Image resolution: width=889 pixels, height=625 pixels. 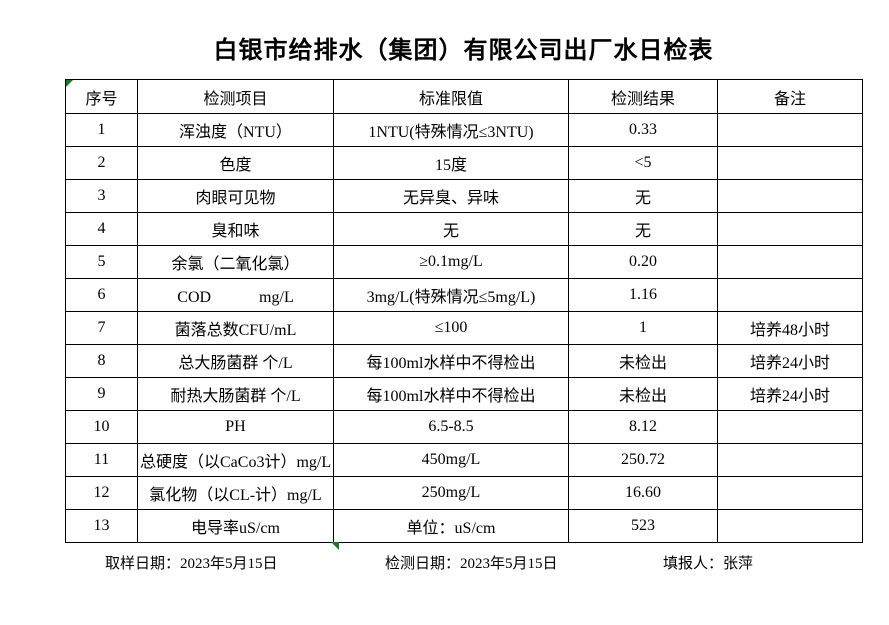 I want to click on col-header-remark: 备注, so click(x=790, y=96).